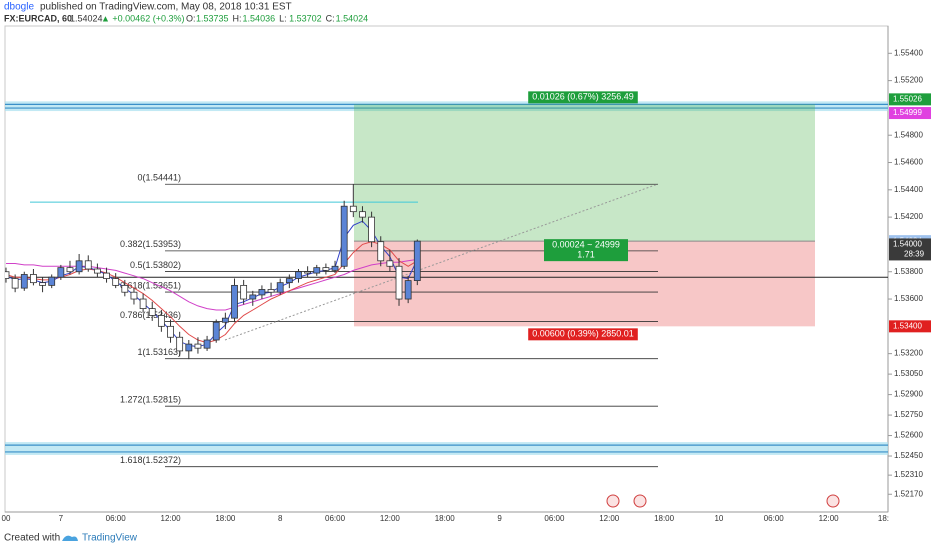 The height and width of the screenshot is (555, 932). I want to click on fib-label: 0.618(1.53651), so click(150, 285).